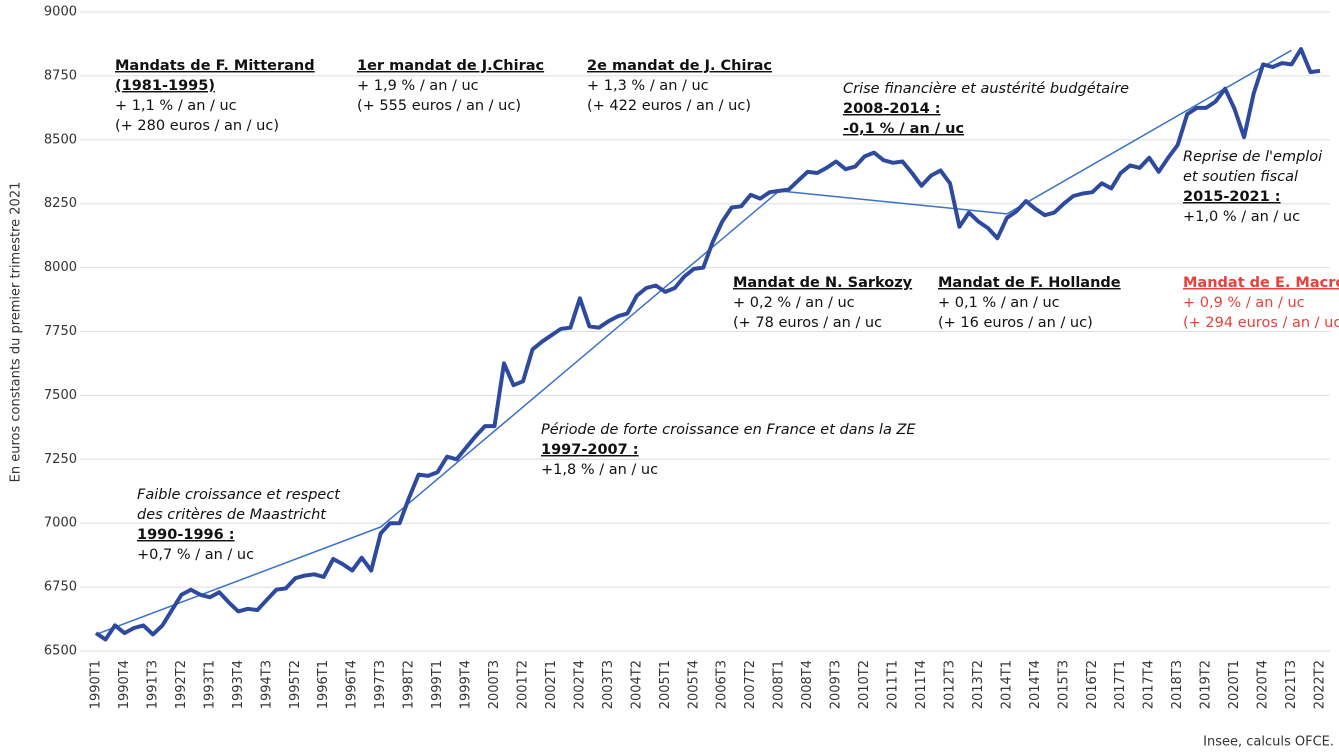 Image resolution: width=1339 pixels, height=753 pixels. What do you see at coordinates (893, 684) in the screenshot?
I see `x-tick-label: 2011T1` at bounding box center [893, 684].